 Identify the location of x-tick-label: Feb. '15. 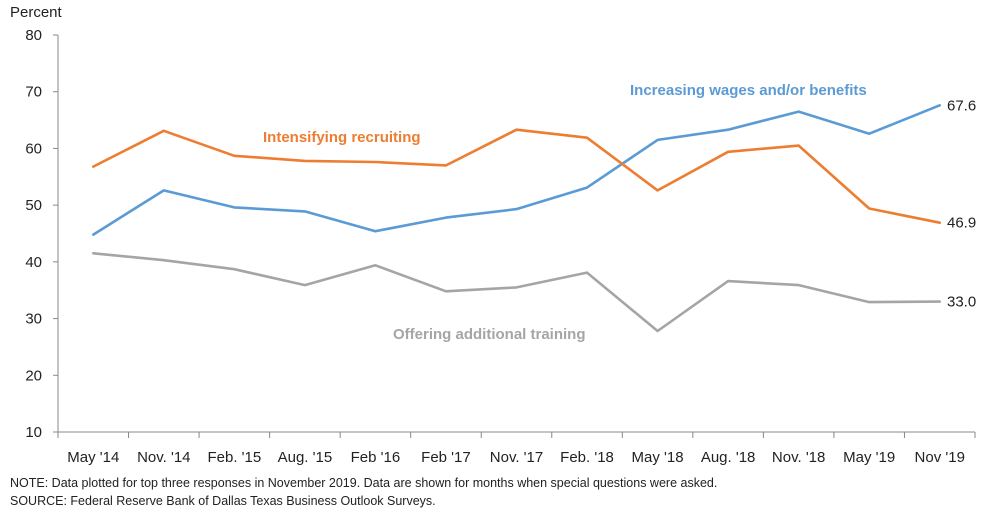
(234, 457).